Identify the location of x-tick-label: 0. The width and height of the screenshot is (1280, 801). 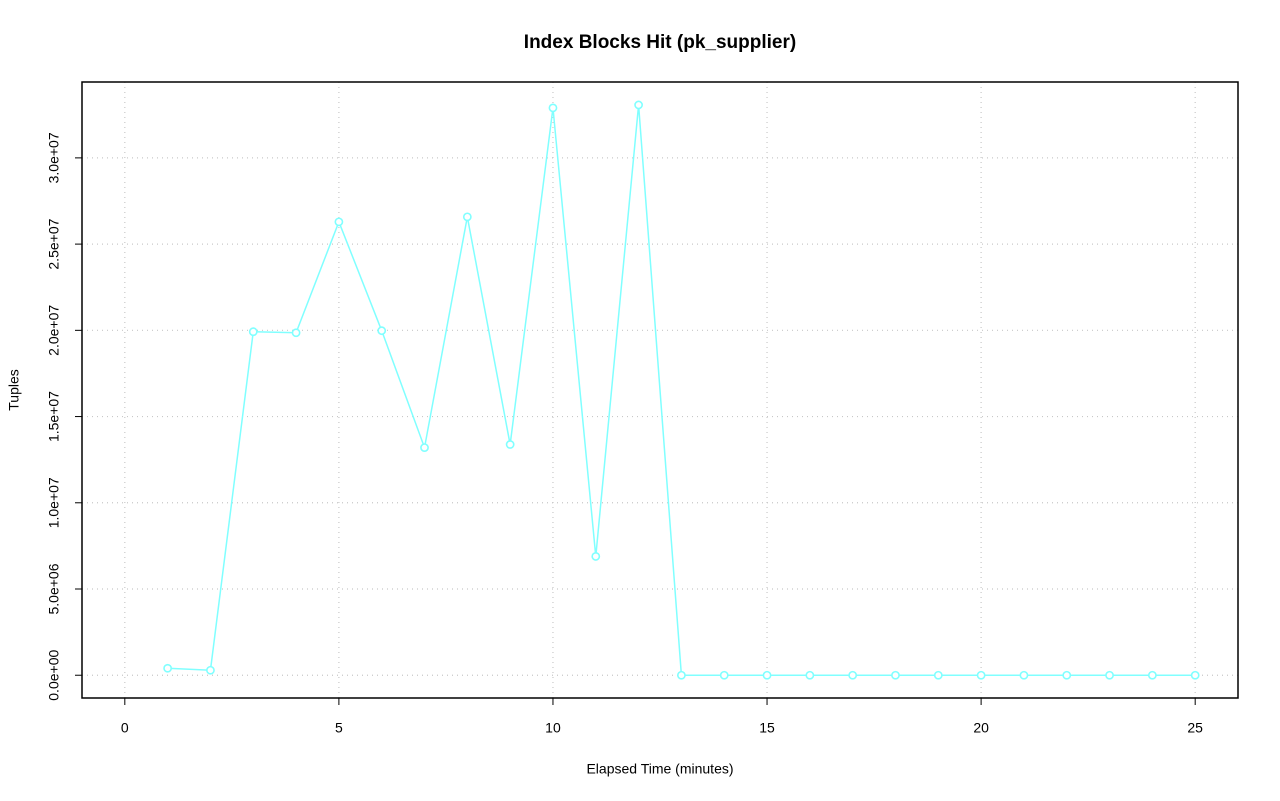
(125, 728).